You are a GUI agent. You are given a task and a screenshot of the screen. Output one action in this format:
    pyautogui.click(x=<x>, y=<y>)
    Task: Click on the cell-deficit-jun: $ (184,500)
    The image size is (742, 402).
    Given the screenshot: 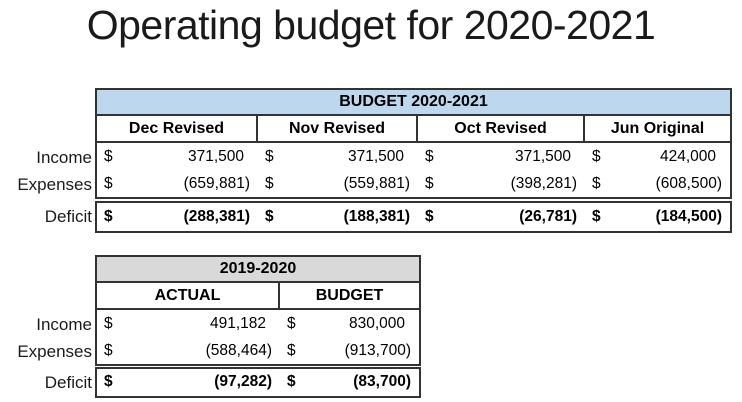 What is the action you would take?
    pyautogui.click(x=657, y=217)
    